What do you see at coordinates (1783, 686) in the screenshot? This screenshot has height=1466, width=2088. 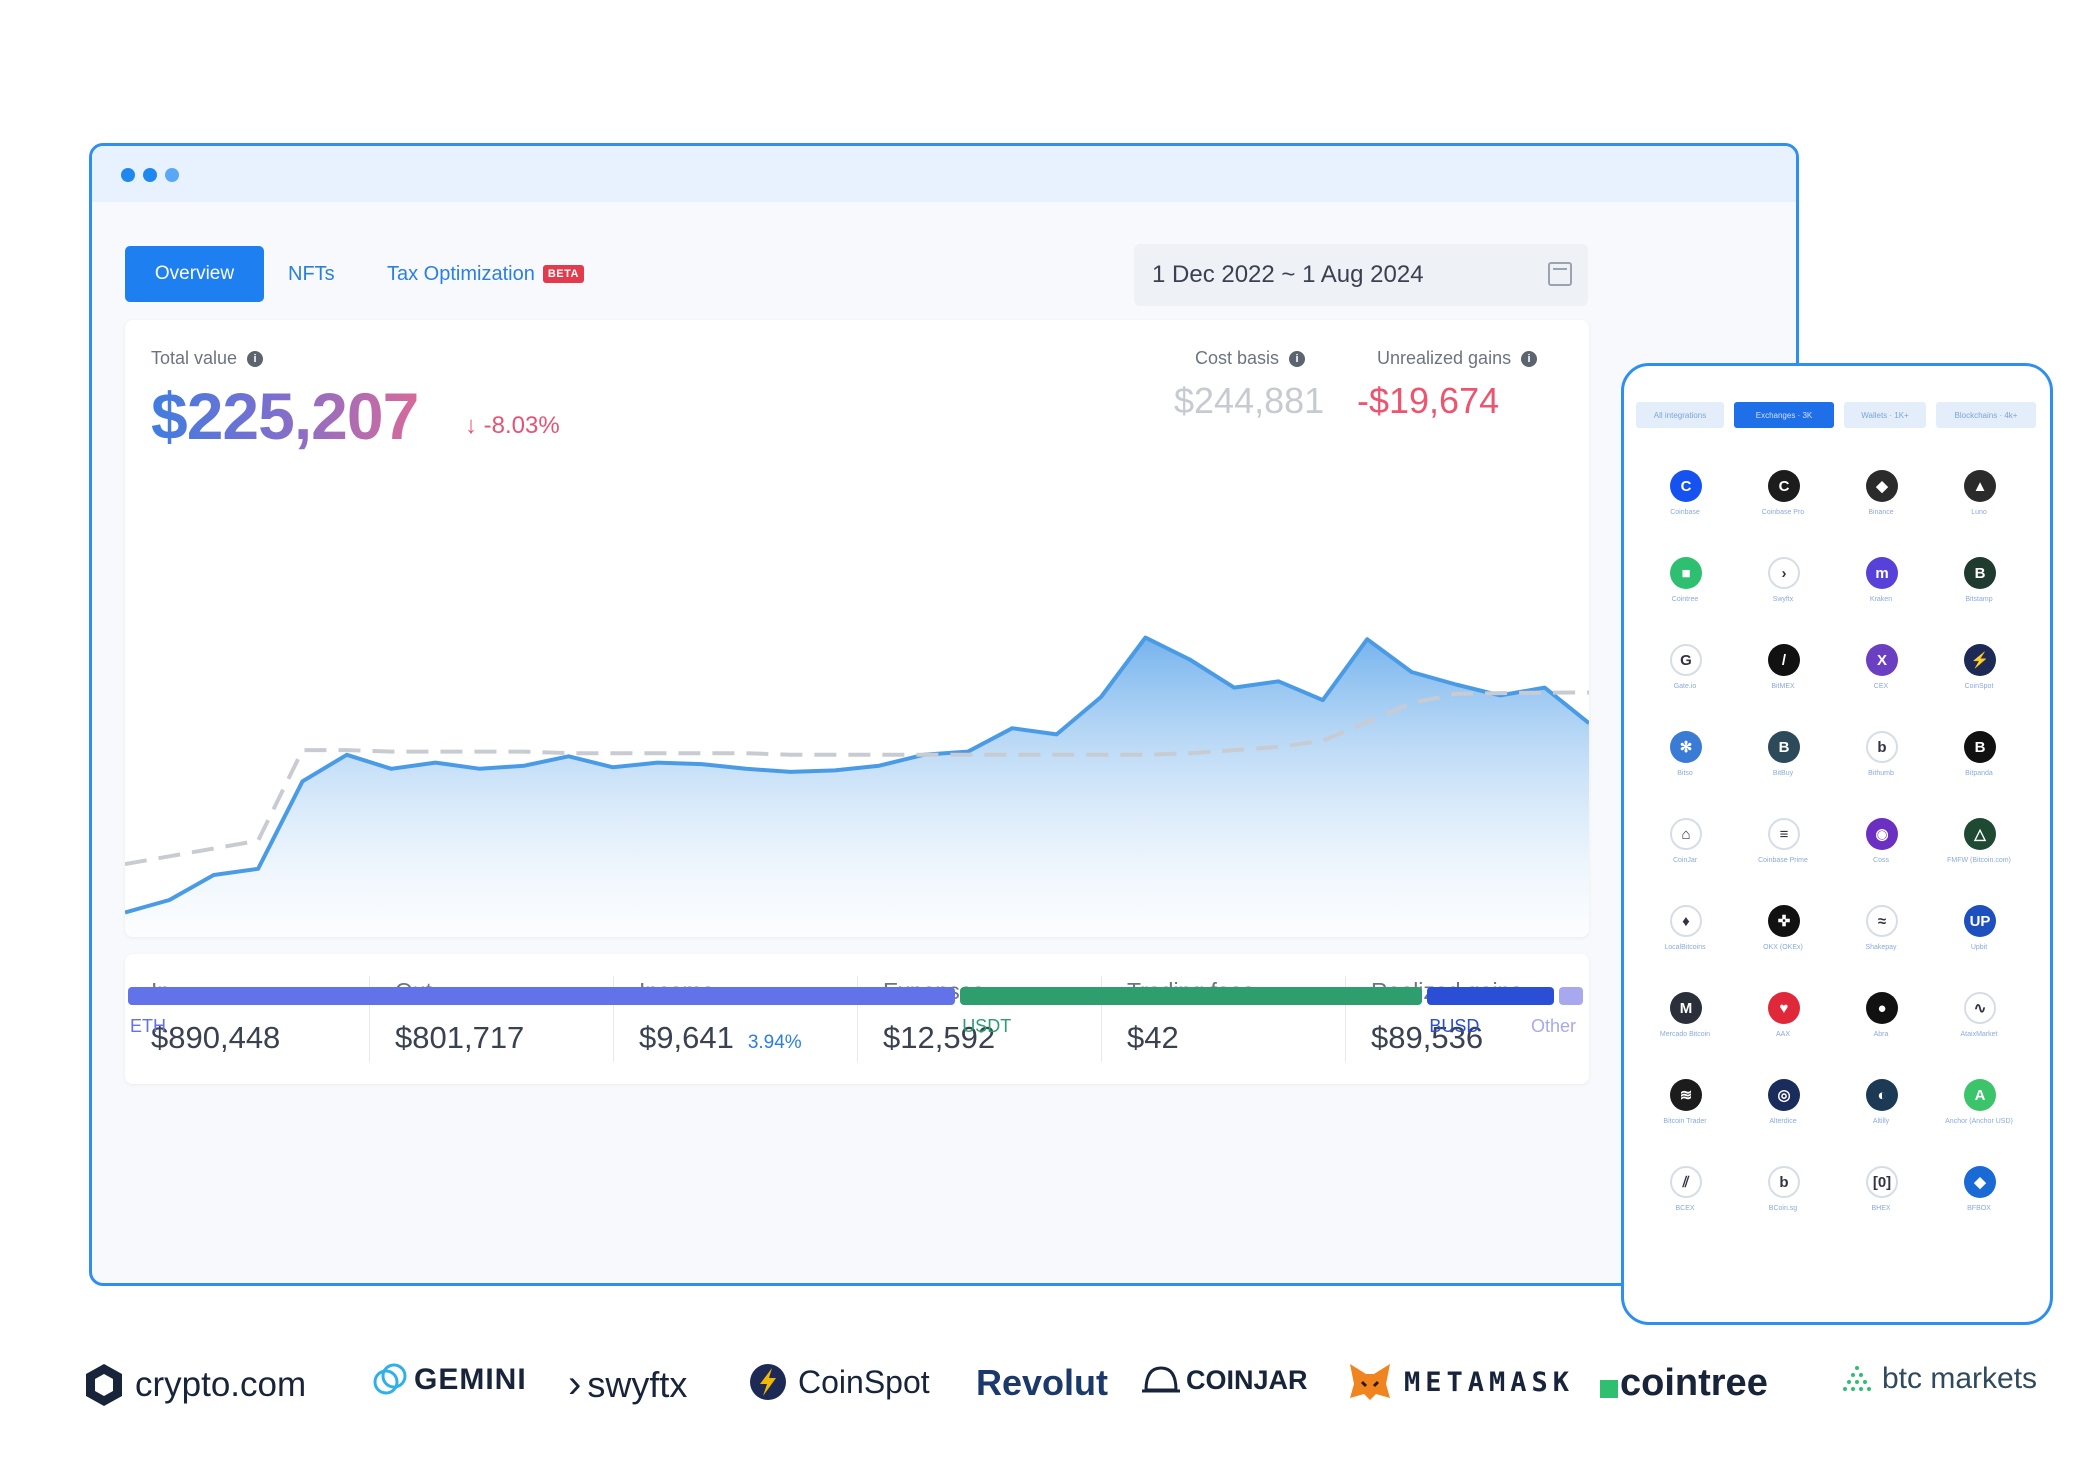 I see `integration-item: / BitMEX` at bounding box center [1783, 686].